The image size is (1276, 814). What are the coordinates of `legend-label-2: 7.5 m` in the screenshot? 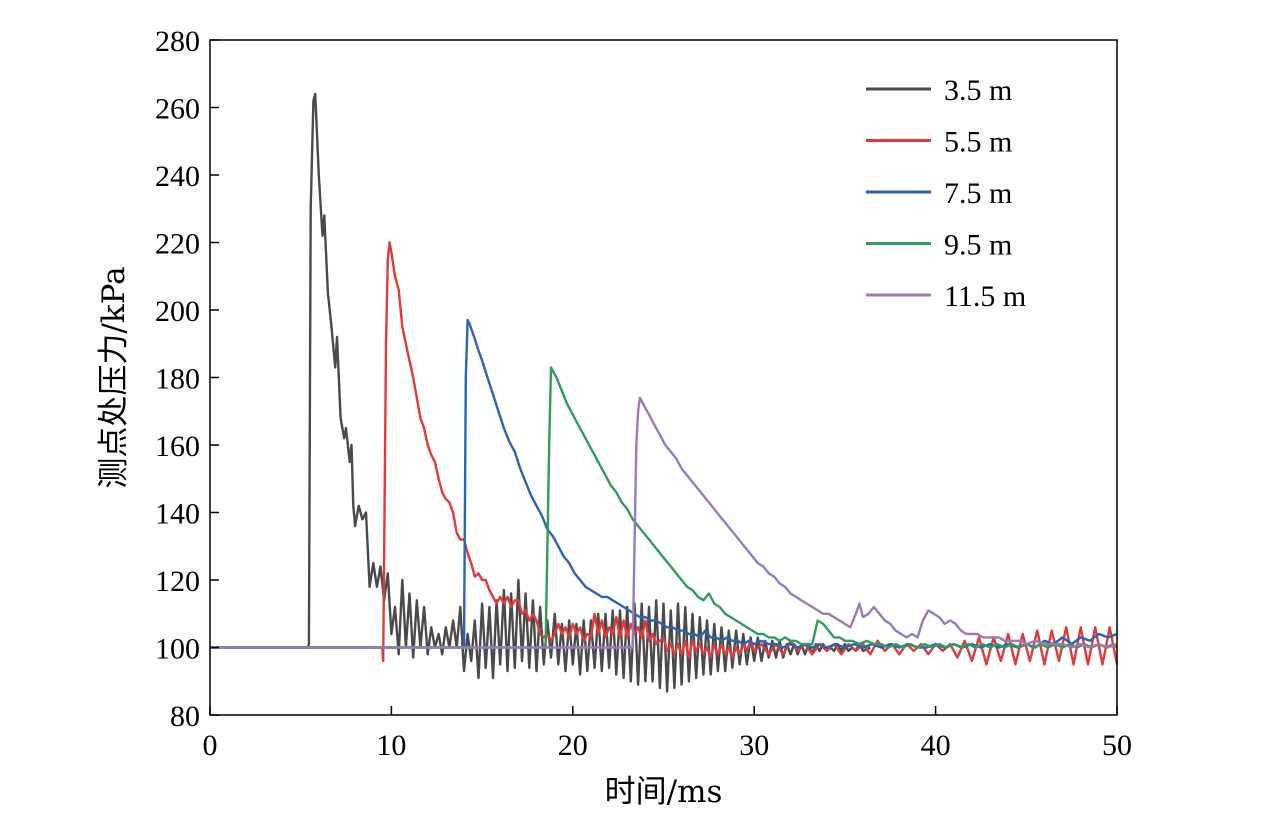 It's located at (978, 193).